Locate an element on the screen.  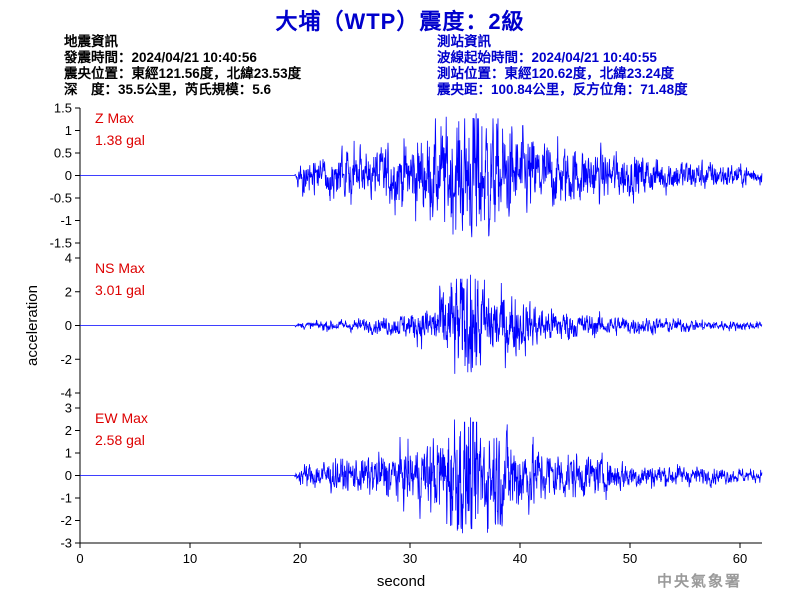
y-tick-label: 1.5 is located at coordinates (63, 108).